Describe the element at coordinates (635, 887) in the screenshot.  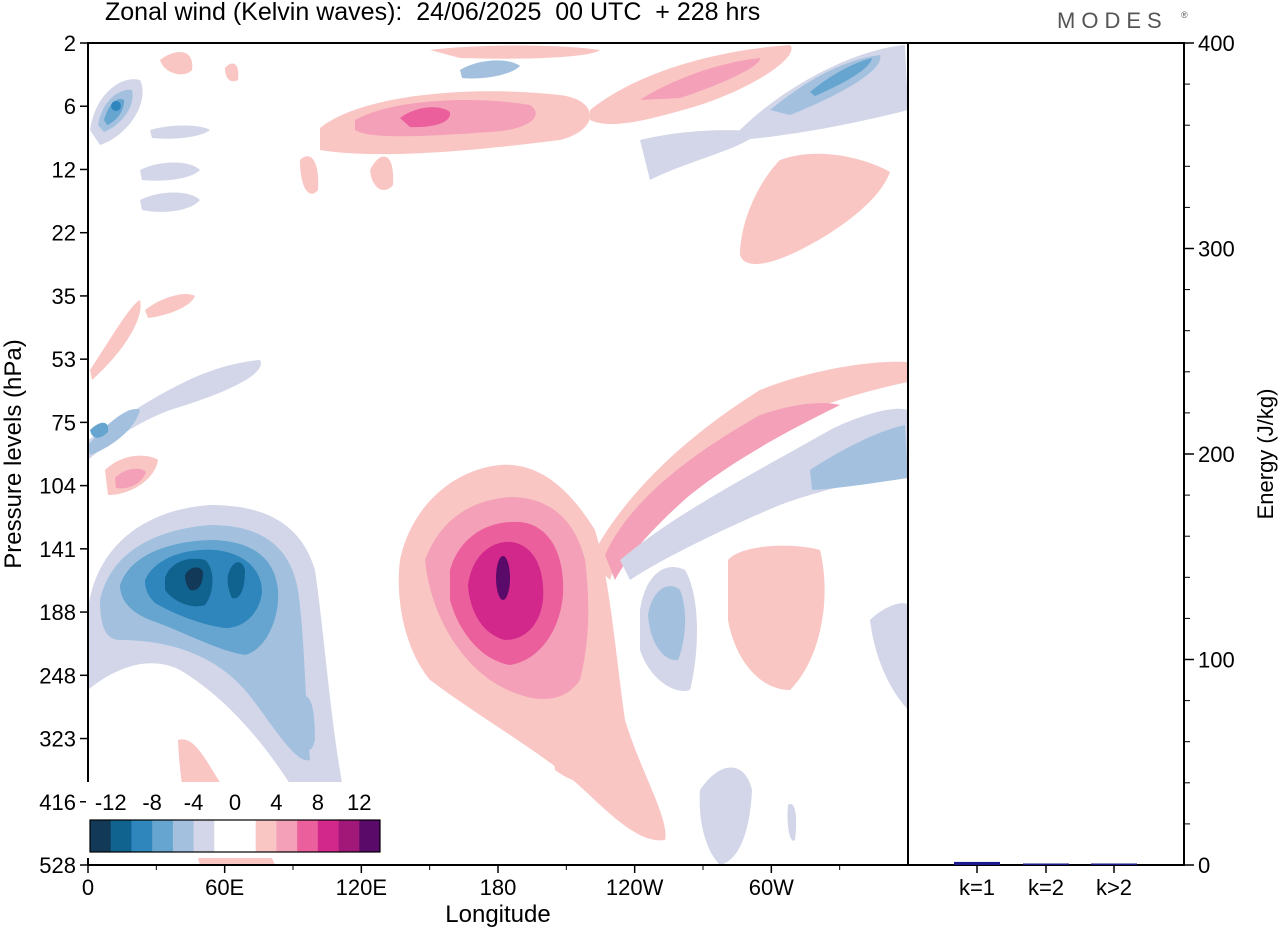
I see `x-tick-label: 120W` at that location.